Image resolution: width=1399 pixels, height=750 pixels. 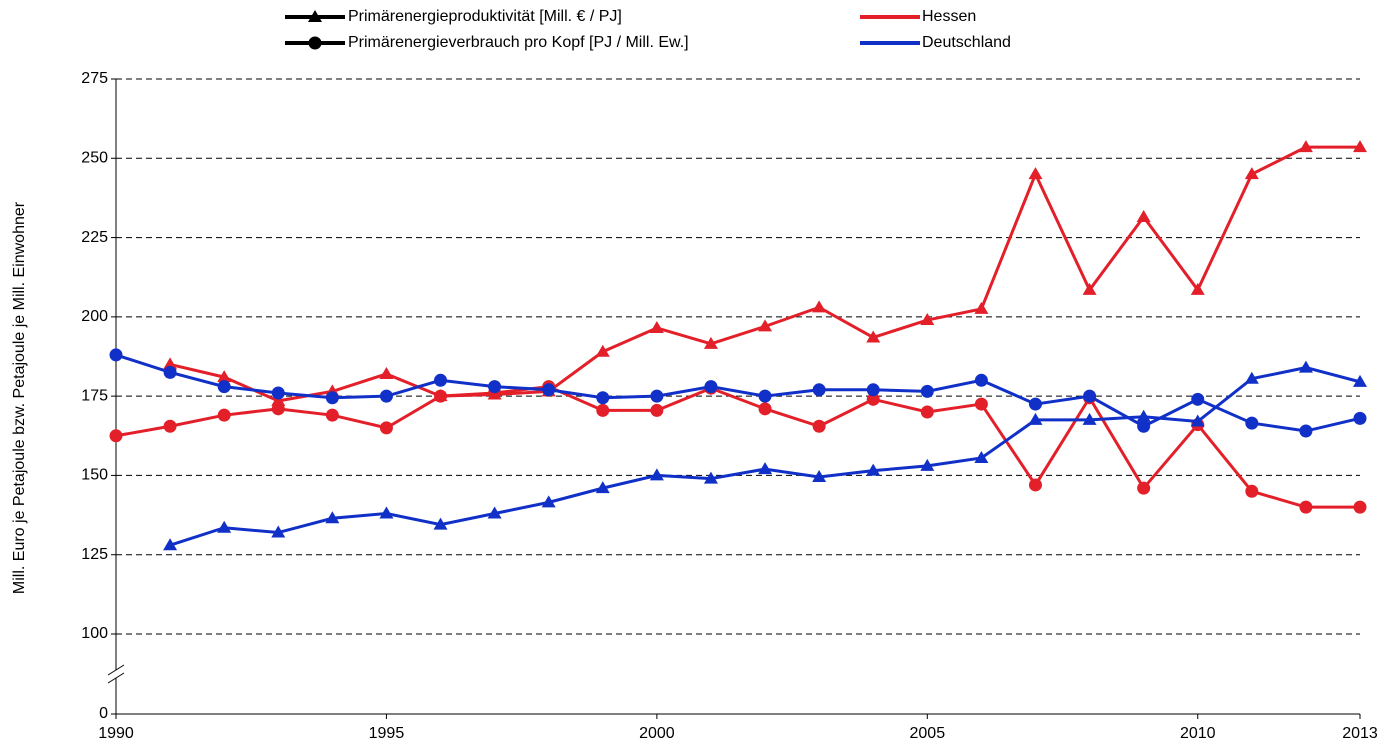 I want to click on y-tick-label: 150, so click(x=94, y=475).